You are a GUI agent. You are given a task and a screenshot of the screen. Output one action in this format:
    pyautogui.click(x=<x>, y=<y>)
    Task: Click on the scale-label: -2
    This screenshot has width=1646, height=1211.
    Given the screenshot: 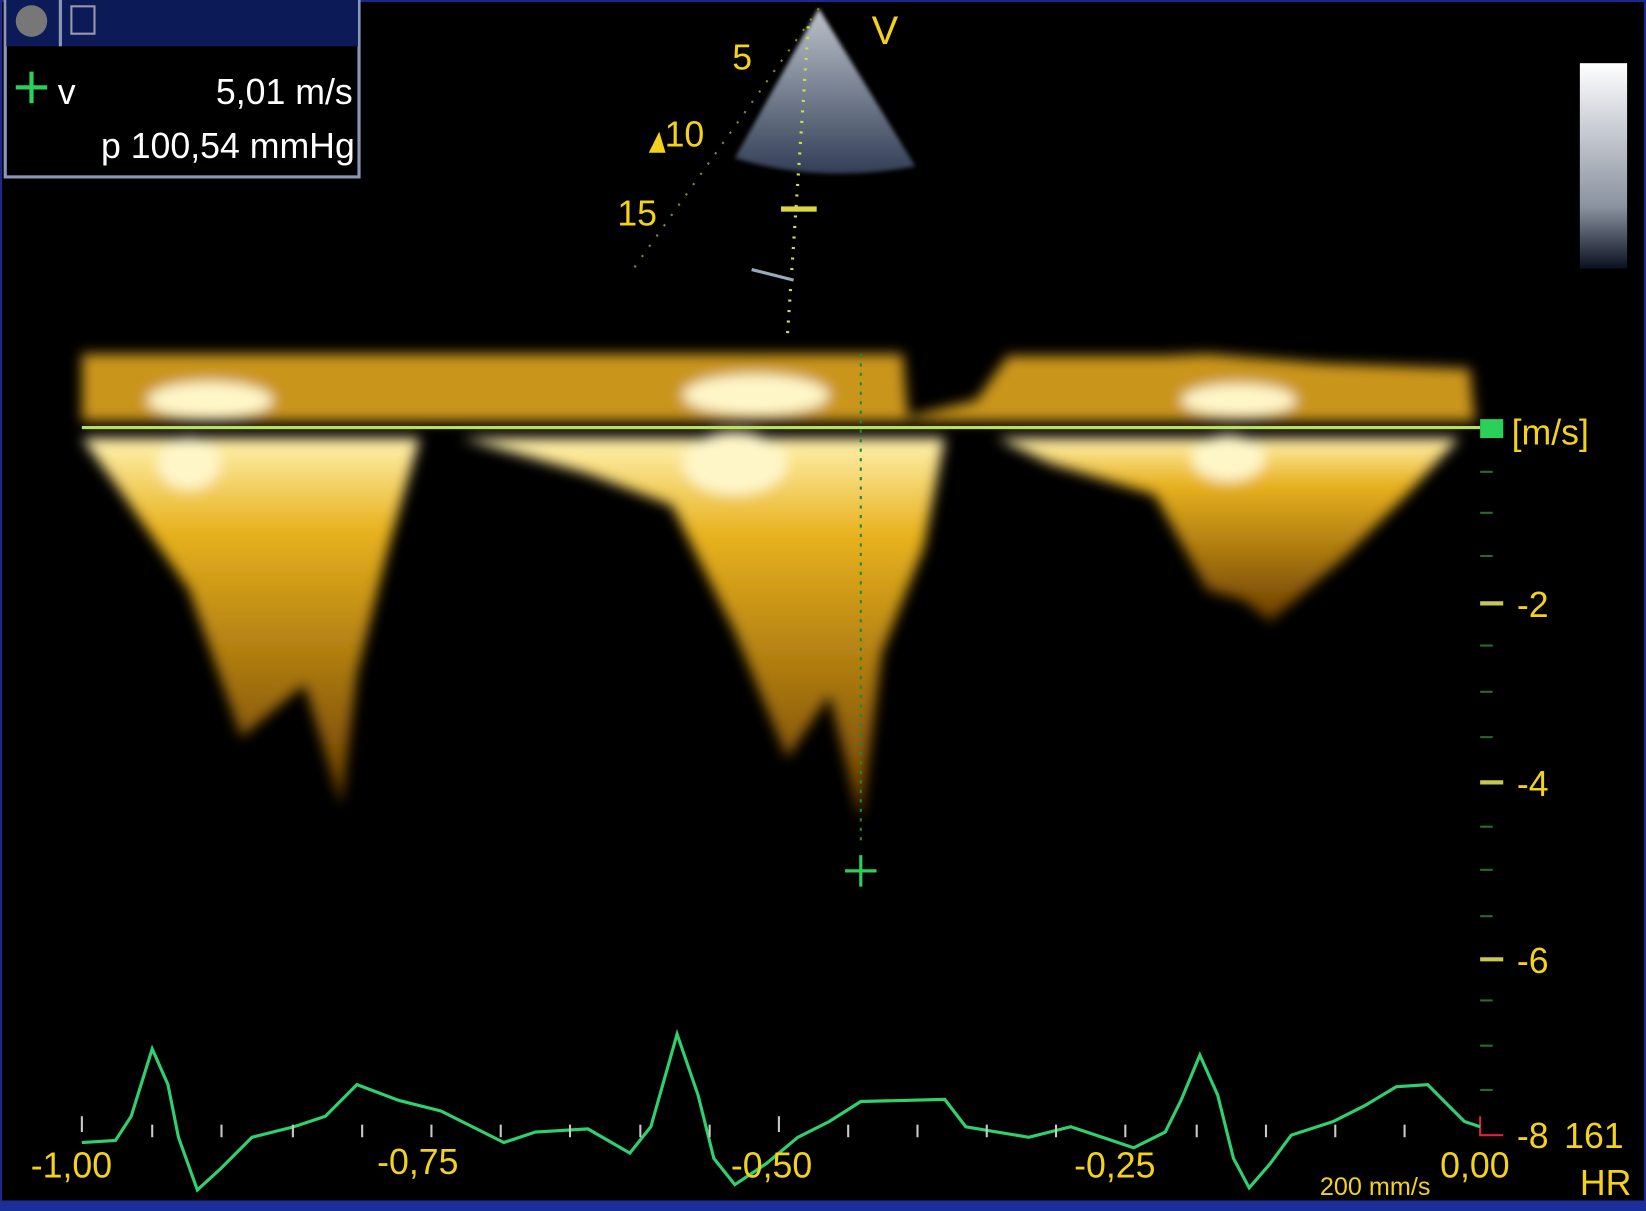 What is the action you would take?
    pyautogui.click(x=1533, y=605)
    